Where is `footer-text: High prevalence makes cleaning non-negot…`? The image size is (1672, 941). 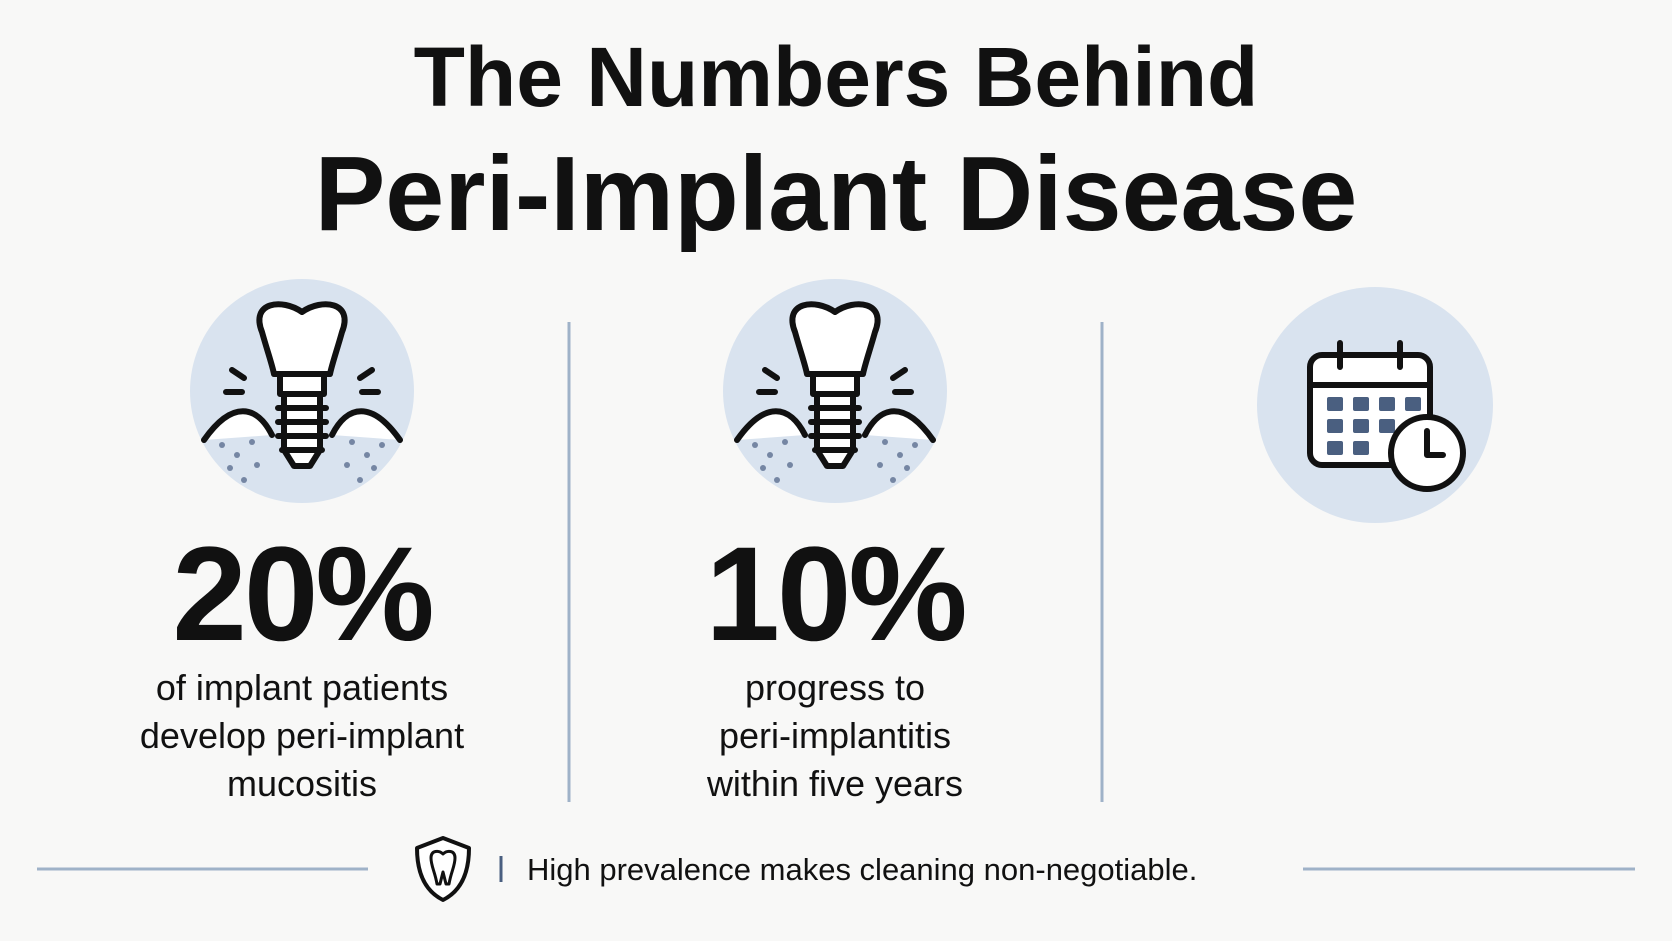 footer-text: High prevalence makes cleaning non-negot… is located at coordinates (862, 869).